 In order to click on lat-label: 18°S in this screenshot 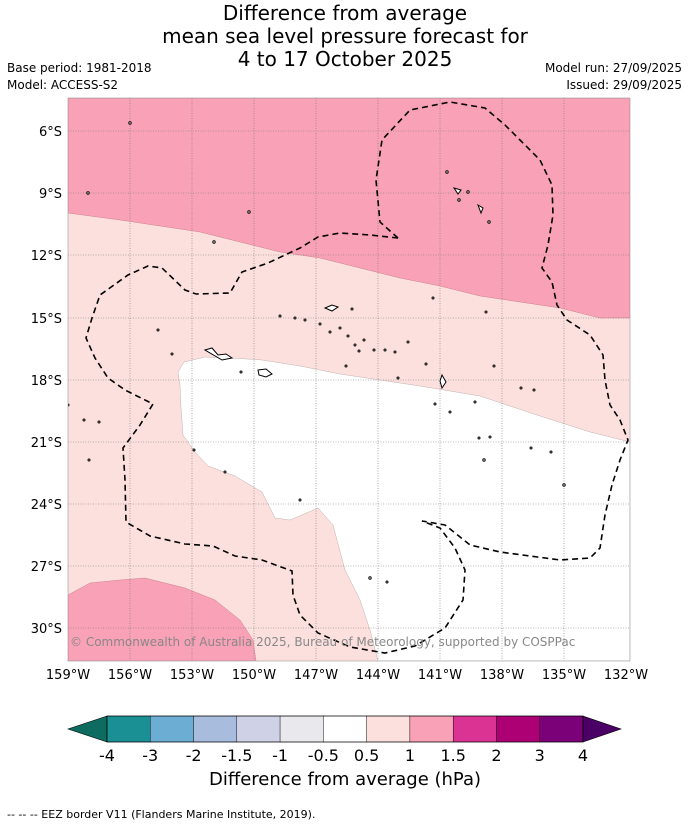, I will do `click(46, 381)`.